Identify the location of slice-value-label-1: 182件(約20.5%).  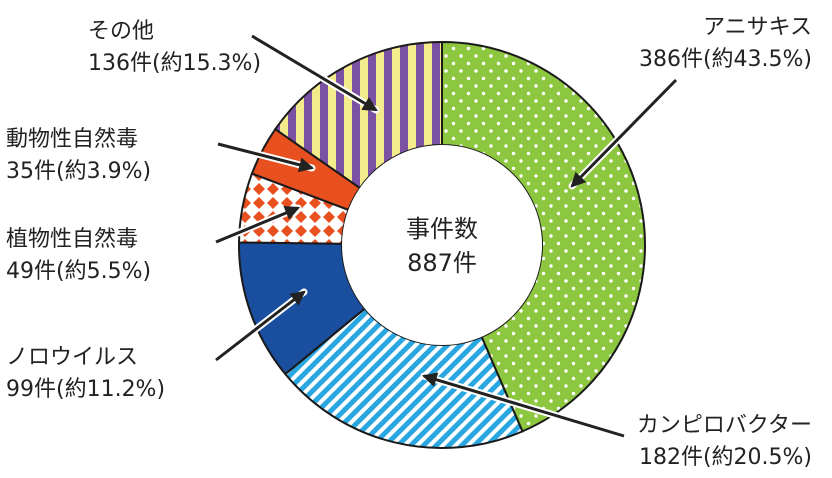
(725, 457).